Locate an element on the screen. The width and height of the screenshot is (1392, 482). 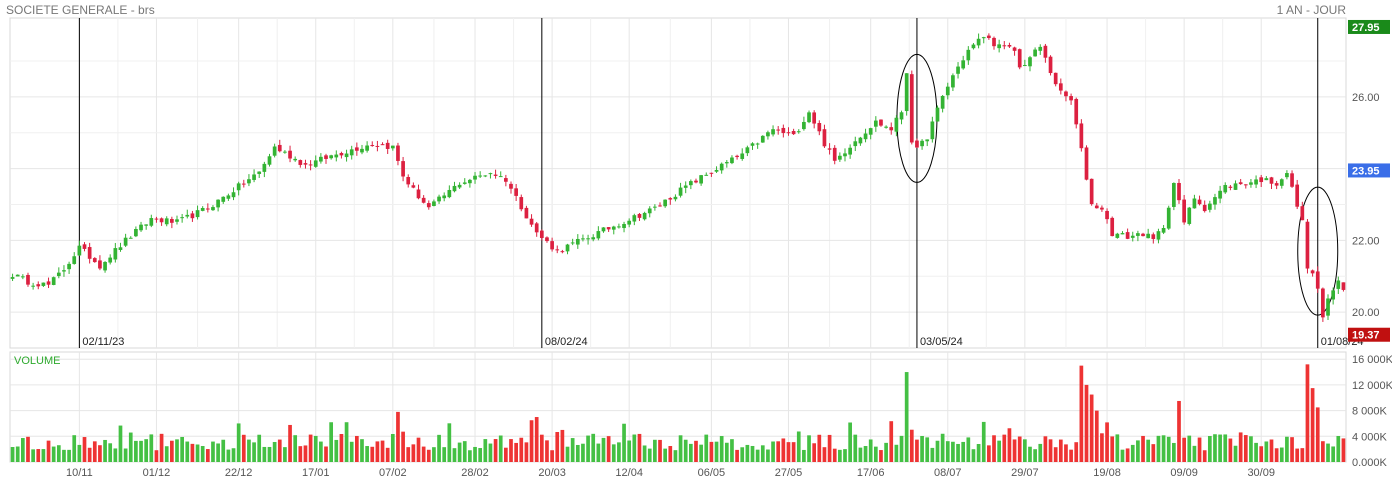
x-tick-label: 17/06 is located at coordinates (871, 473).